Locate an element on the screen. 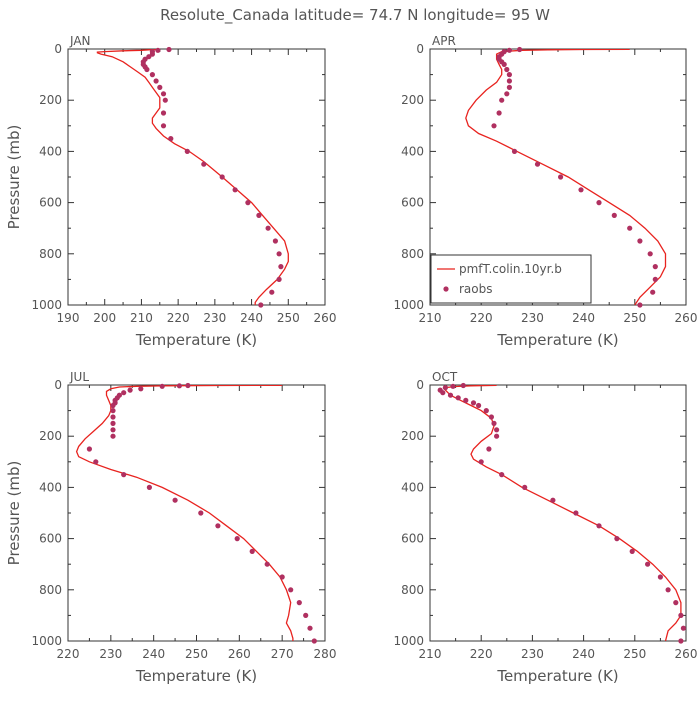 Image resolution: width=700 pixels, height=705 pixels. legend: pmfT.colin.10yr.b raobs is located at coordinates (511, 279).